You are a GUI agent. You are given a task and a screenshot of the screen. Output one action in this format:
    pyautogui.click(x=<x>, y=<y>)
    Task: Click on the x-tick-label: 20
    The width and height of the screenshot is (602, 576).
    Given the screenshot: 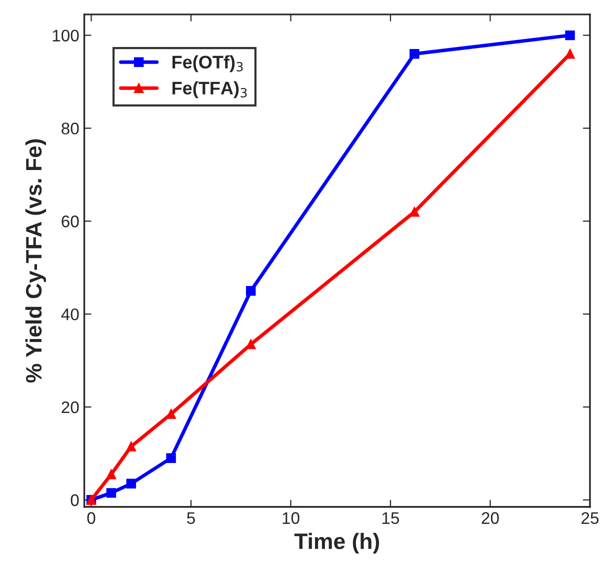 What is the action you would take?
    pyautogui.click(x=490, y=518)
    